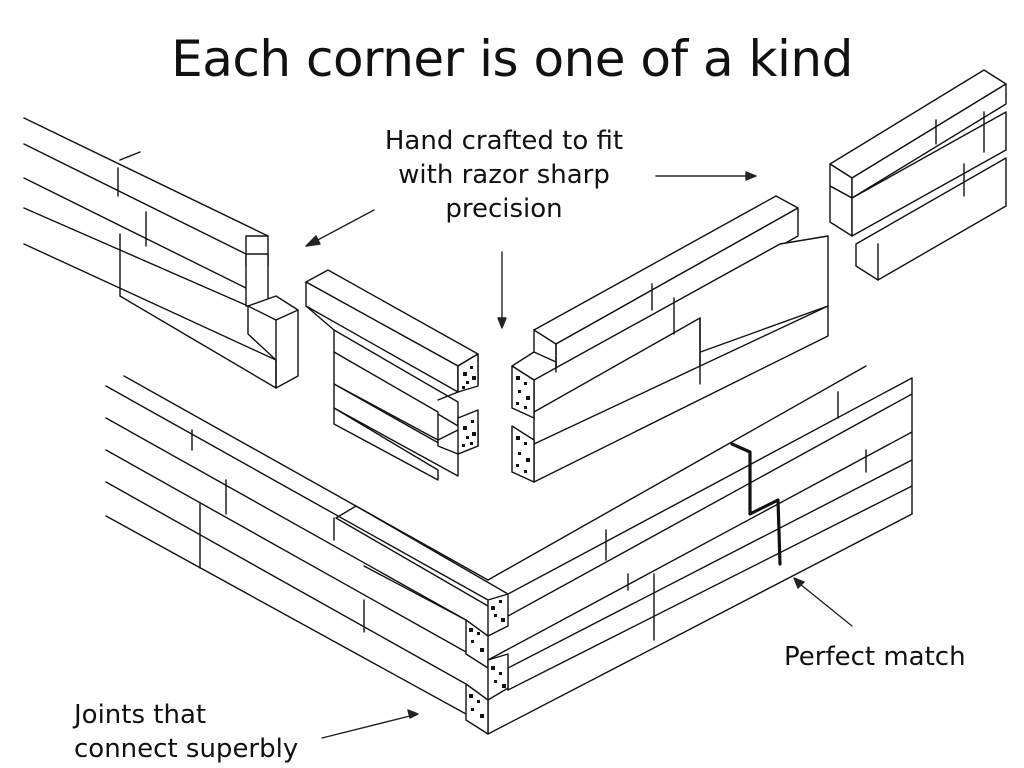 The image size is (1024, 768). What do you see at coordinates (823, 602) in the screenshot?
I see `arrow-to-seam` at bounding box center [823, 602].